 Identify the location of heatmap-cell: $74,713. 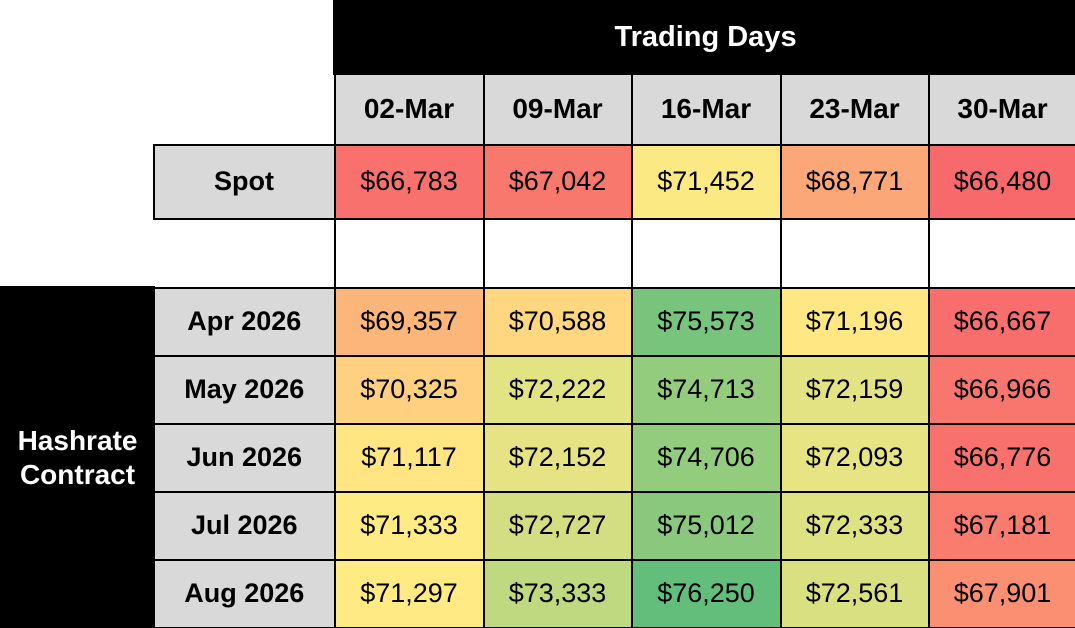
(706, 389).